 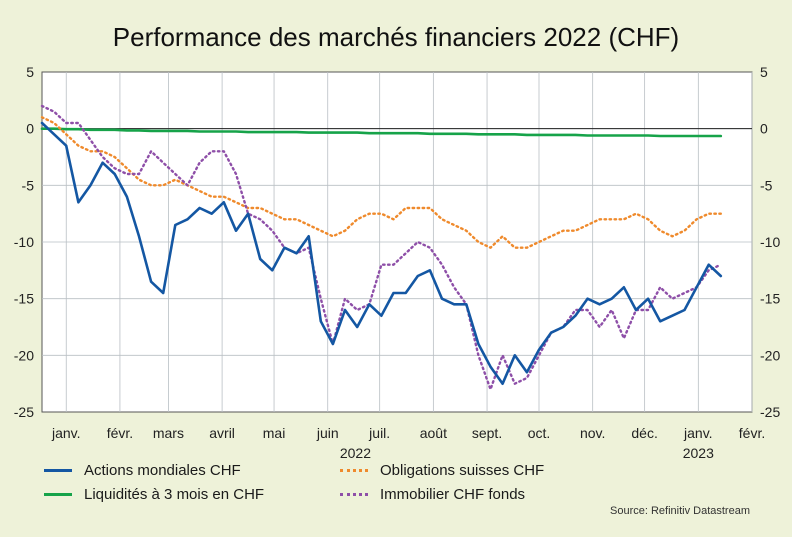 I want to click on y-tick-label-right: -5, so click(x=766, y=185).